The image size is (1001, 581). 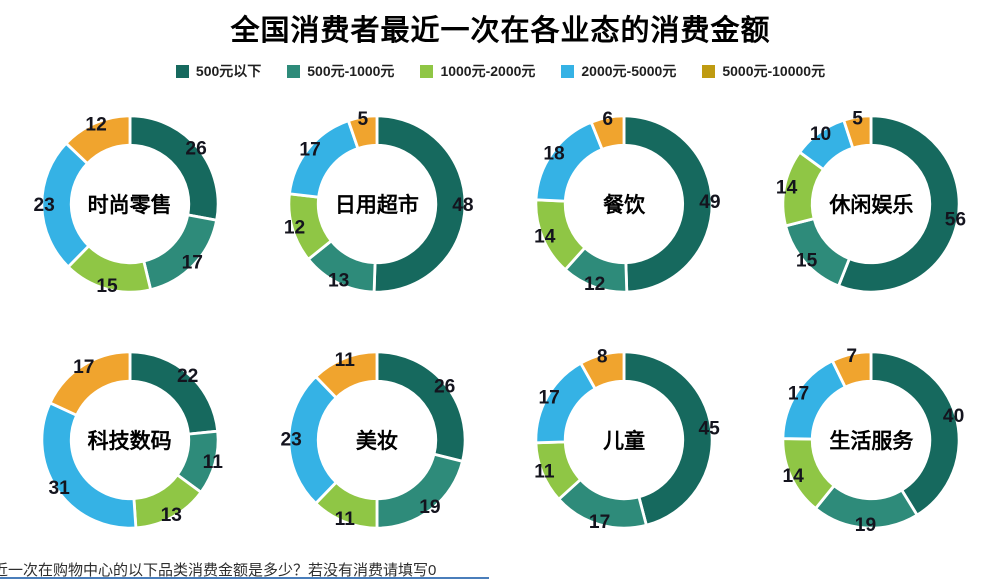 What do you see at coordinates (244, 578) in the screenshot?
I see `footer-underline` at bounding box center [244, 578].